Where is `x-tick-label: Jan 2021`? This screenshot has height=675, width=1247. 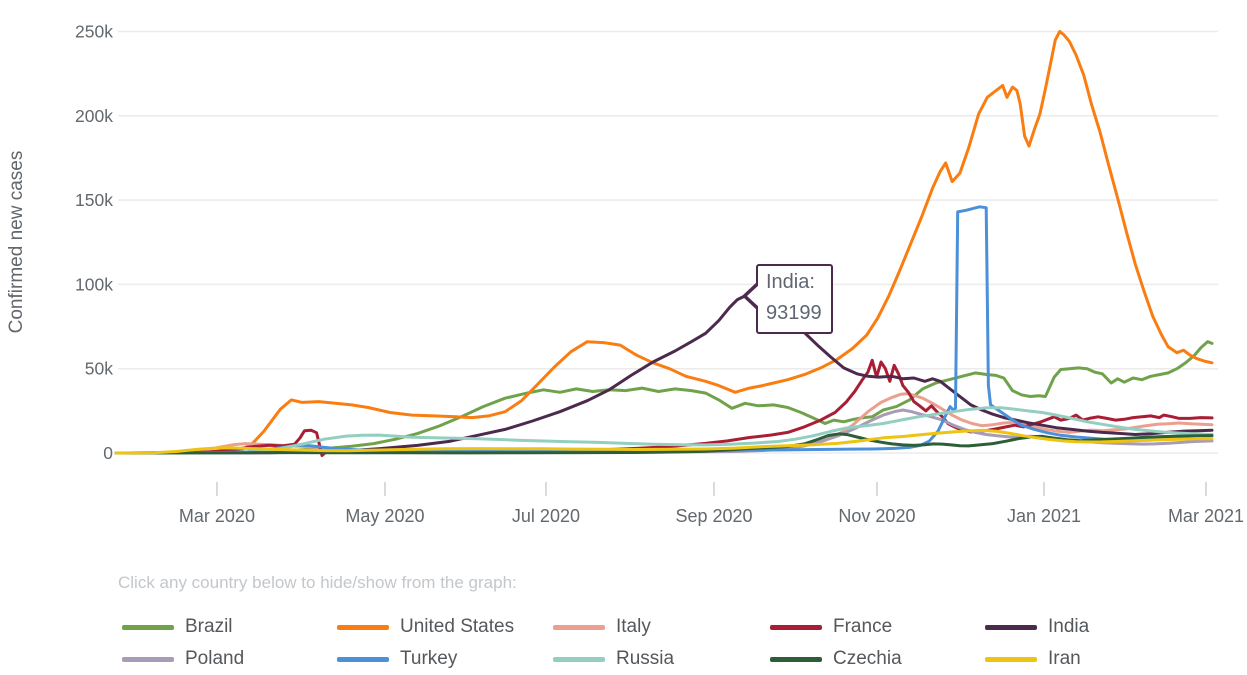 x-tick-label: Jan 2021 is located at coordinates (1044, 516).